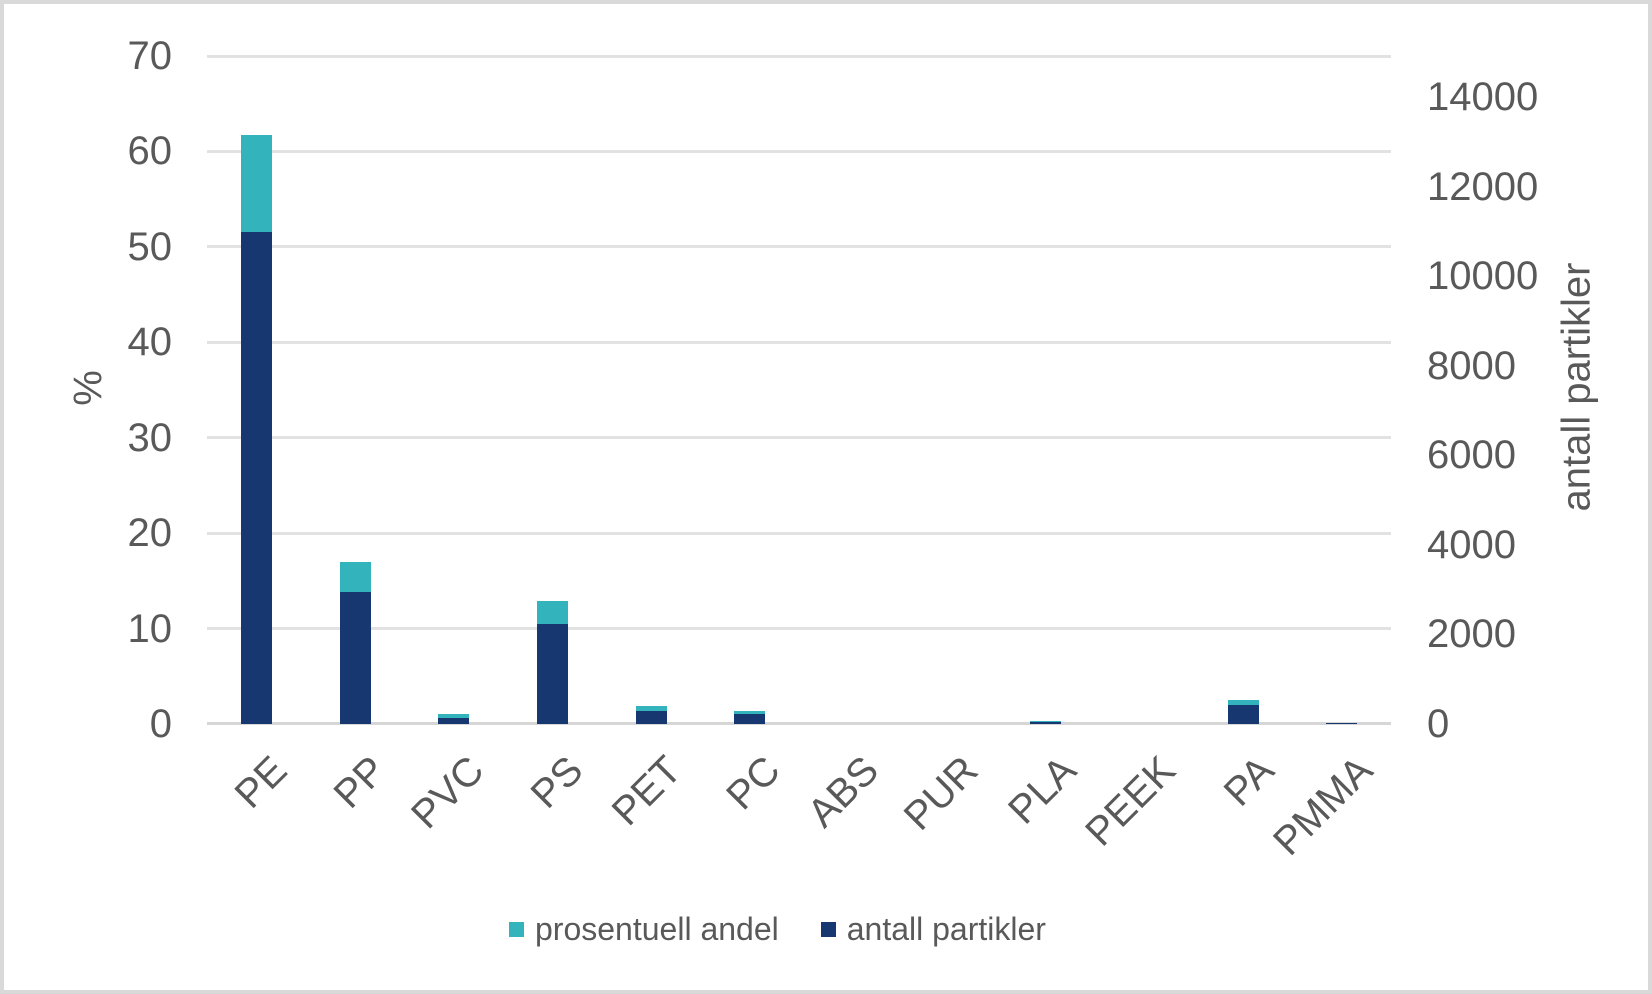 Image resolution: width=1652 pixels, height=994 pixels. I want to click on bar-antall-partikler-PP, so click(355, 657).